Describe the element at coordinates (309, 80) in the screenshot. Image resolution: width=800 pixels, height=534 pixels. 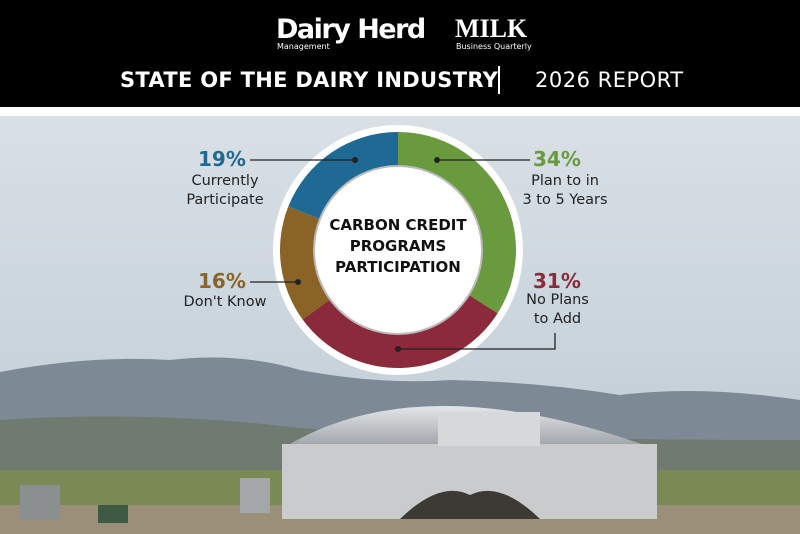
I see `header-title: STATE OF THE DAIRY INDUSTRY` at that location.